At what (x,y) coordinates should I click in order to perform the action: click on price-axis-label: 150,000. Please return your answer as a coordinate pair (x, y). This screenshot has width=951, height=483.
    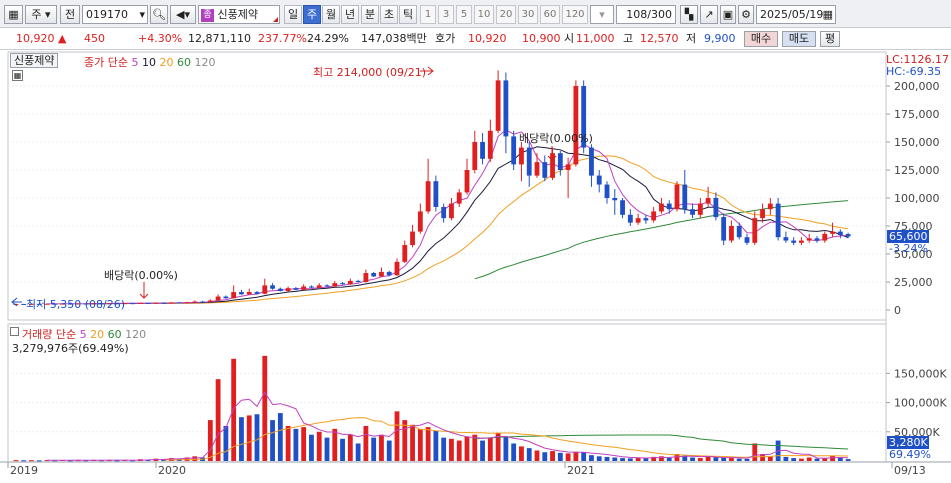
    Looking at the image, I should click on (917, 142).